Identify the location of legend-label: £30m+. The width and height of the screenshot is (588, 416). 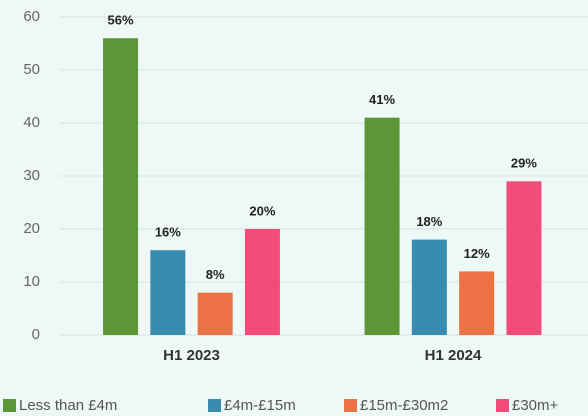
(535, 405).